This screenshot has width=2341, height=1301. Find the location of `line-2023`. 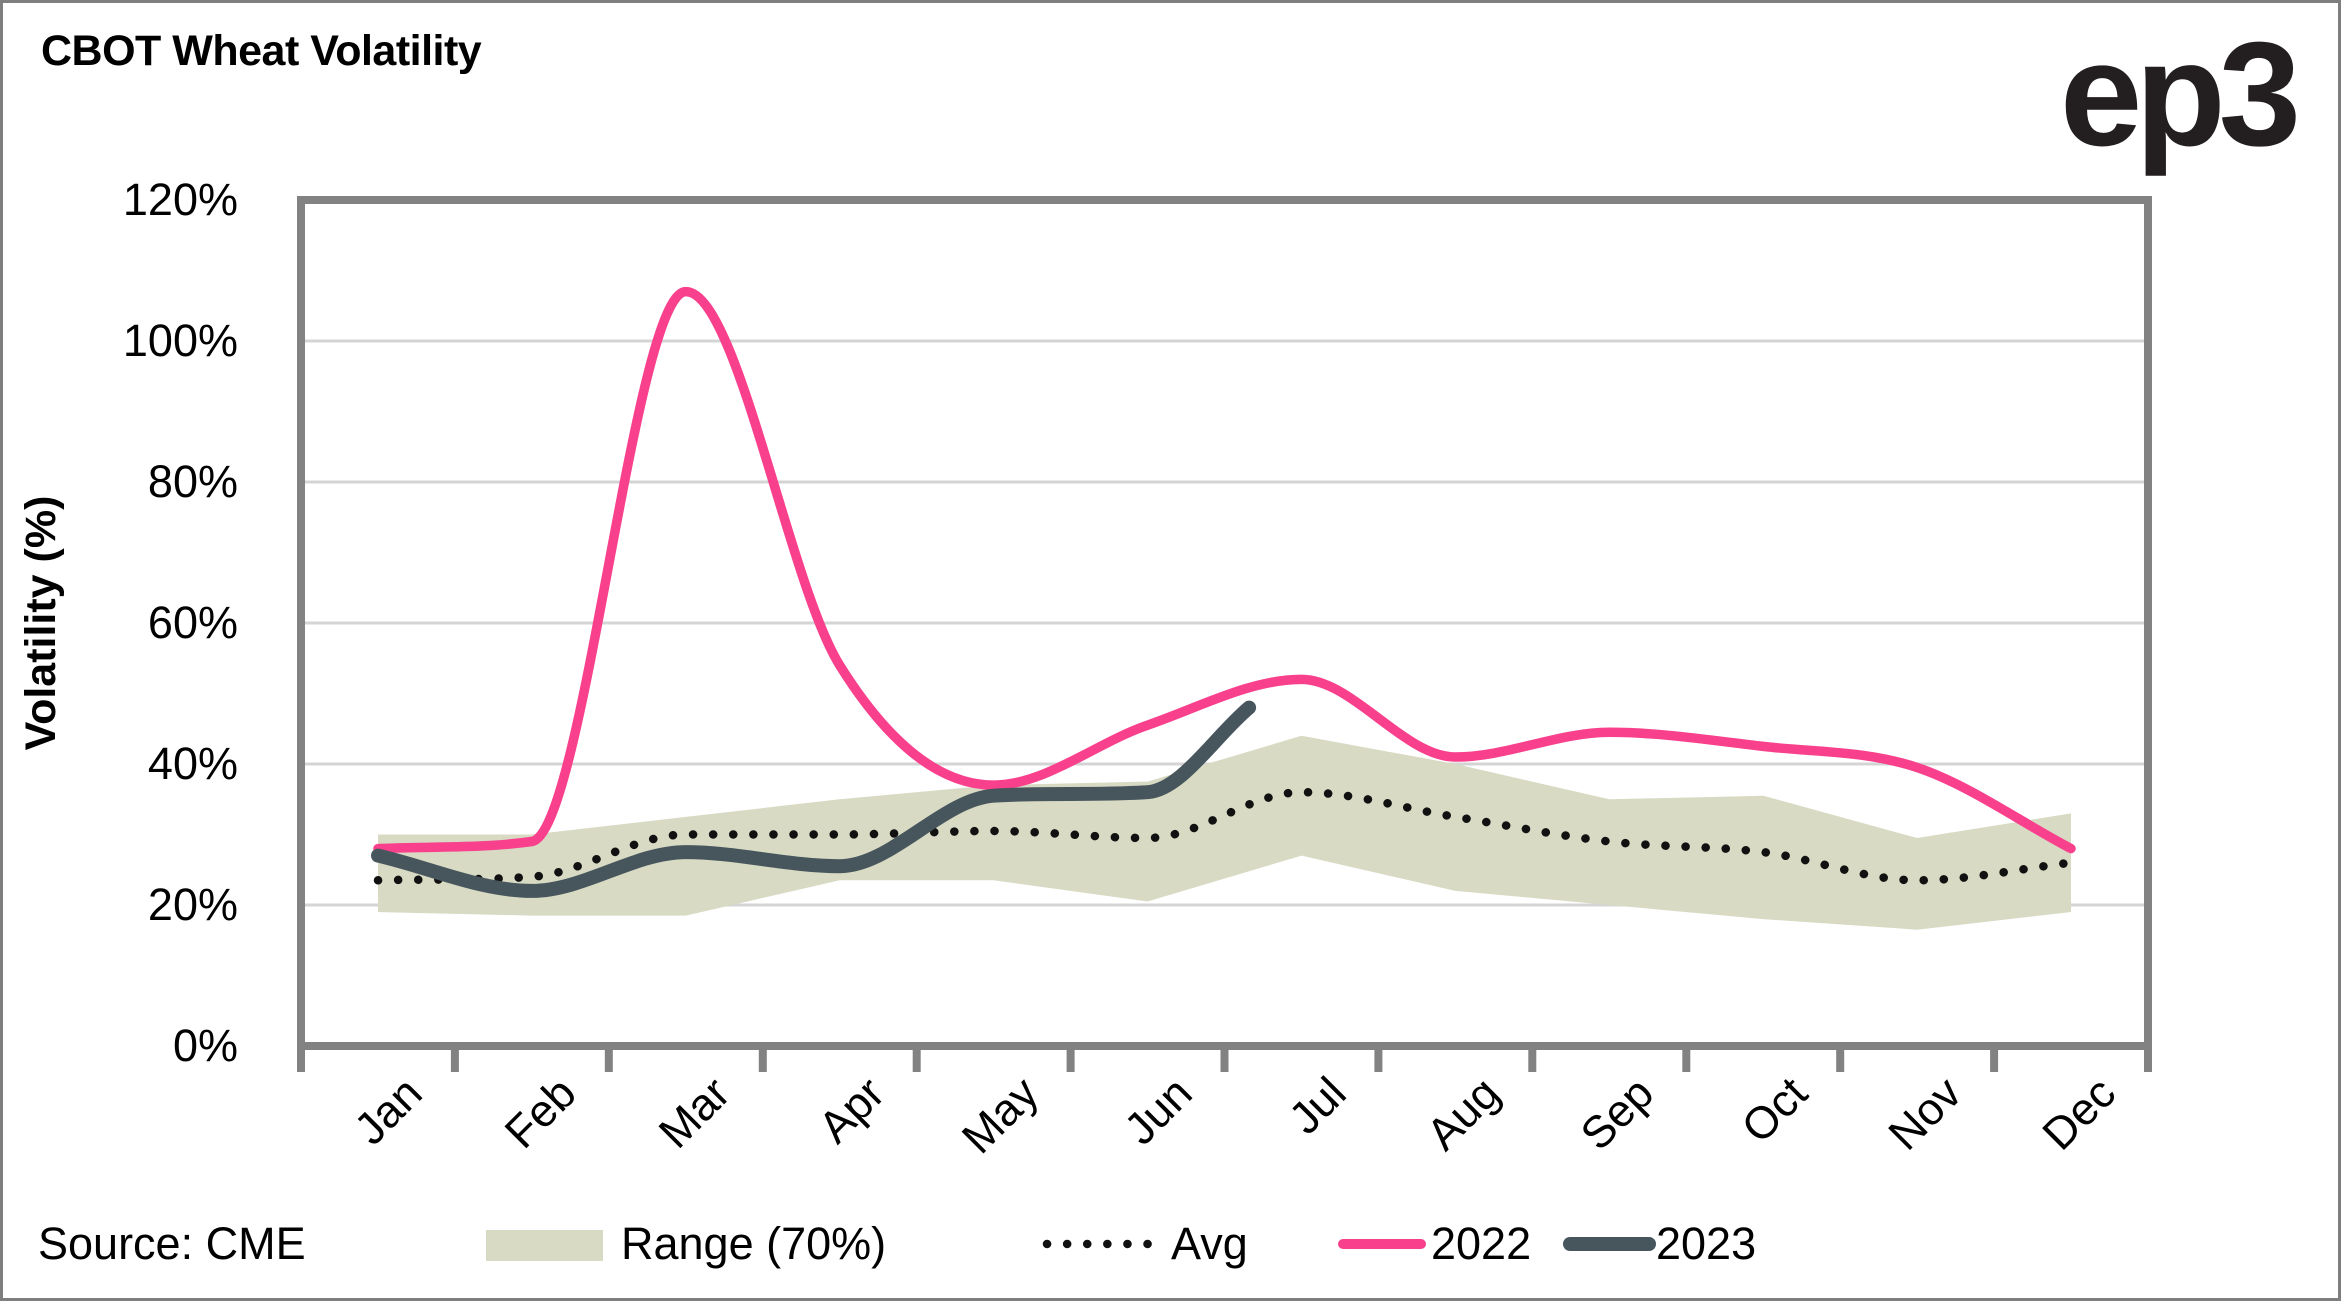

line-2023 is located at coordinates (814, 799).